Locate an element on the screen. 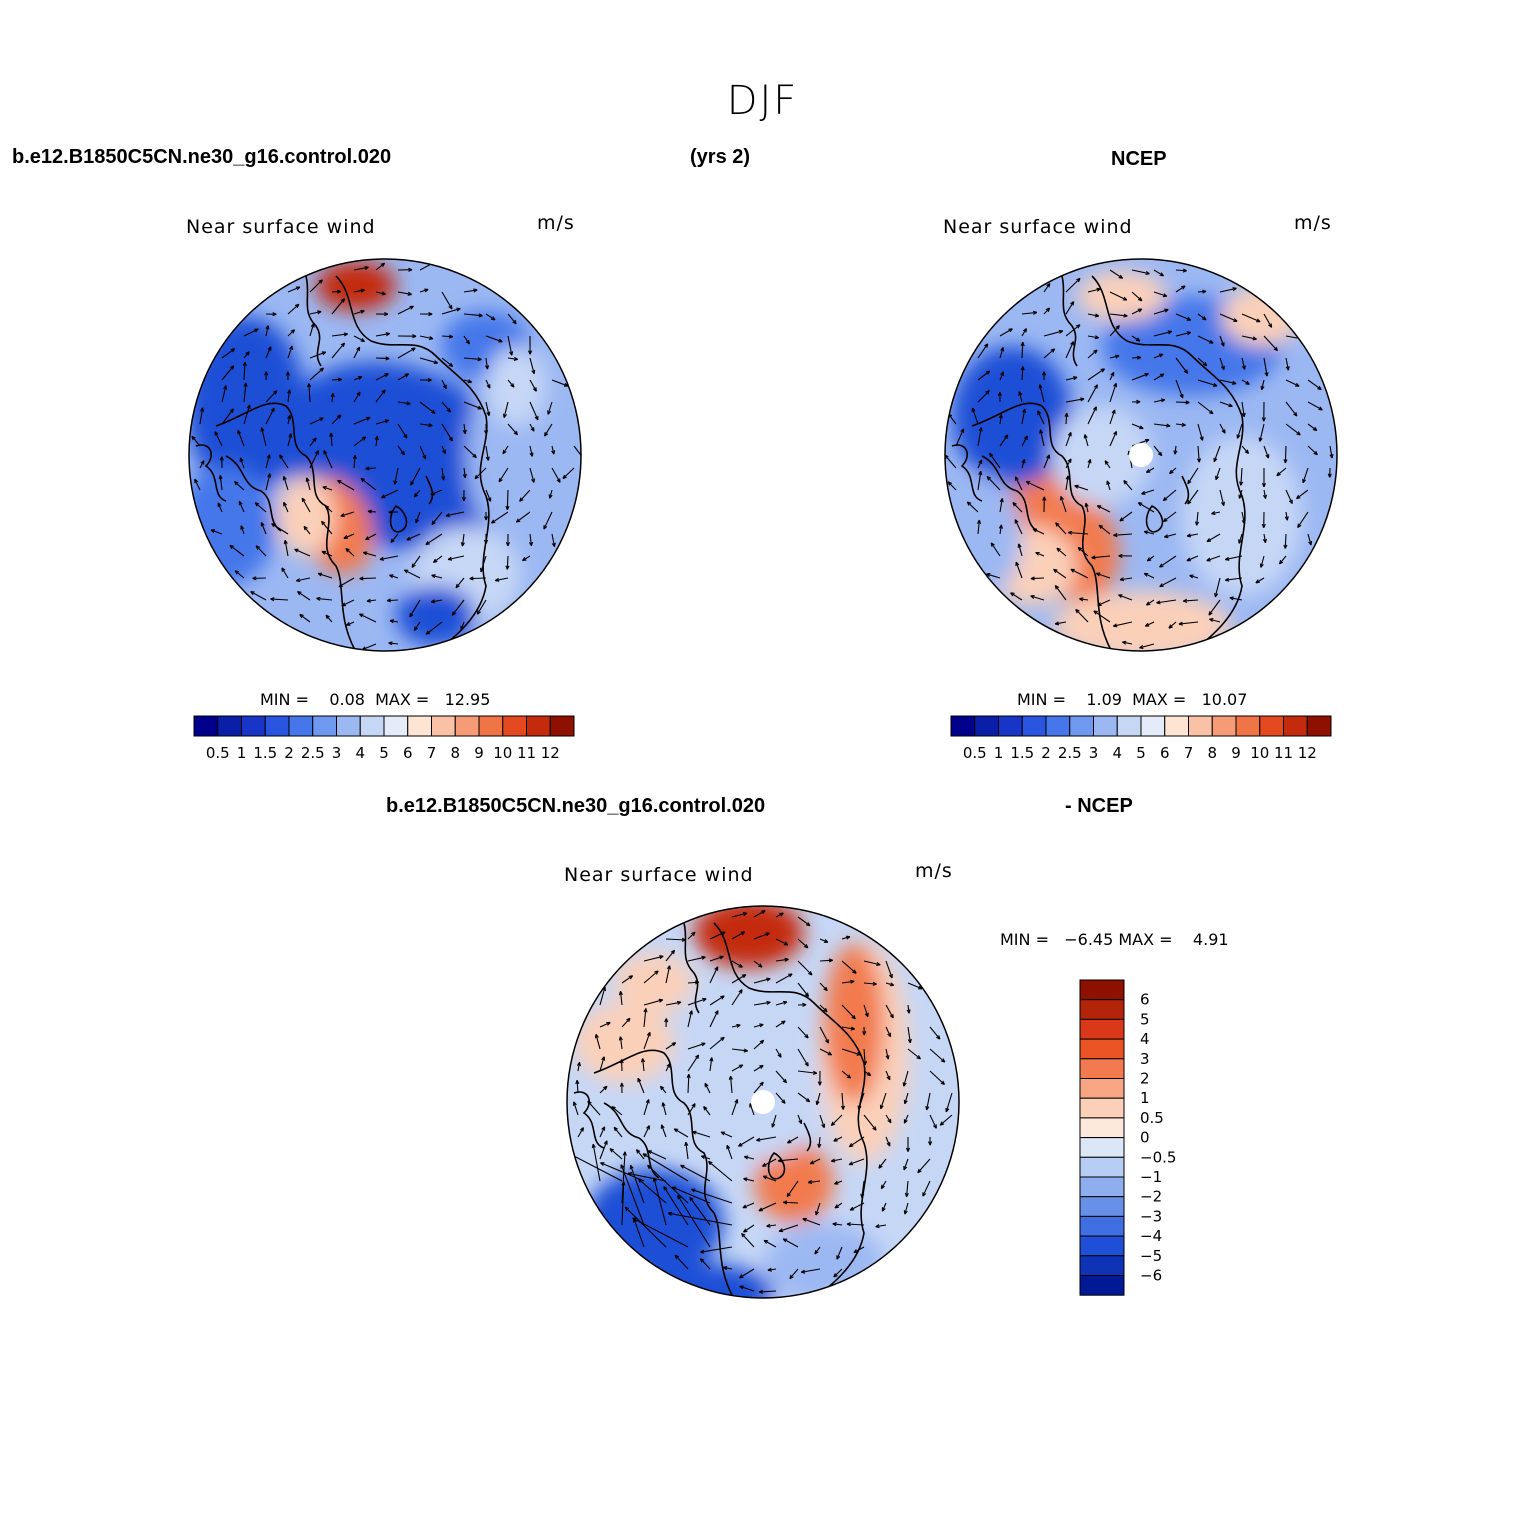  obs-colorbar-tick-label: 6 is located at coordinates (1165, 753).